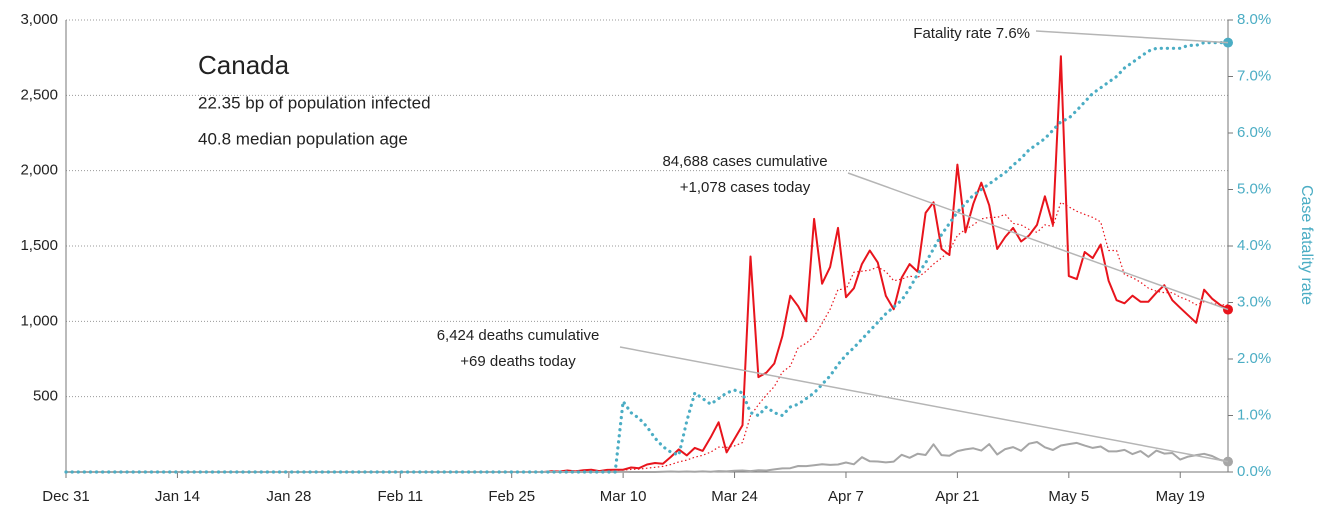 The height and width of the screenshot is (514, 1322). I want to click on y2-tick-label: 0.0%, so click(1254, 471).